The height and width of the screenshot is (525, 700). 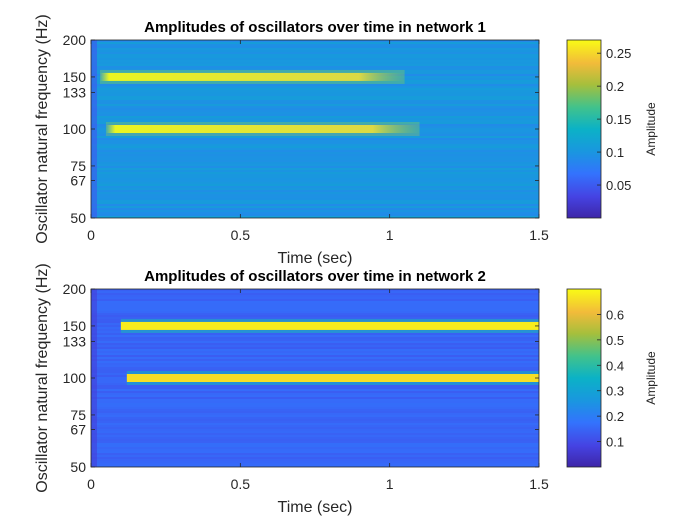 I want to click on colorbar-tick-label: 0.6, so click(x=615, y=314).